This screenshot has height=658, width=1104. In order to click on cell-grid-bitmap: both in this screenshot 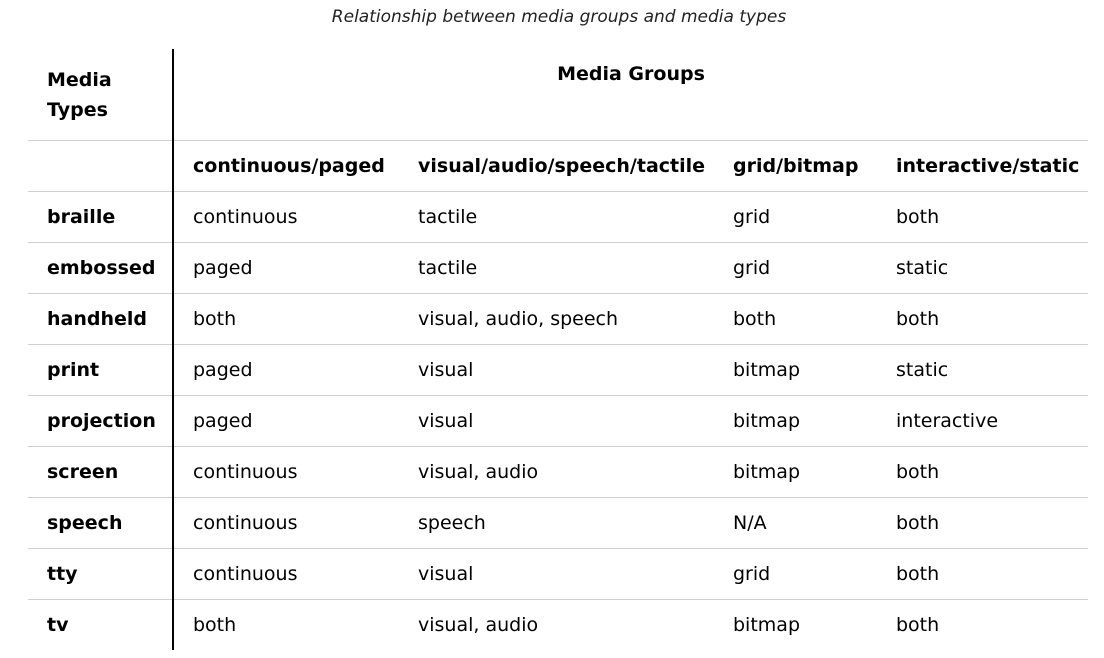, I will do `click(795, 319)`.